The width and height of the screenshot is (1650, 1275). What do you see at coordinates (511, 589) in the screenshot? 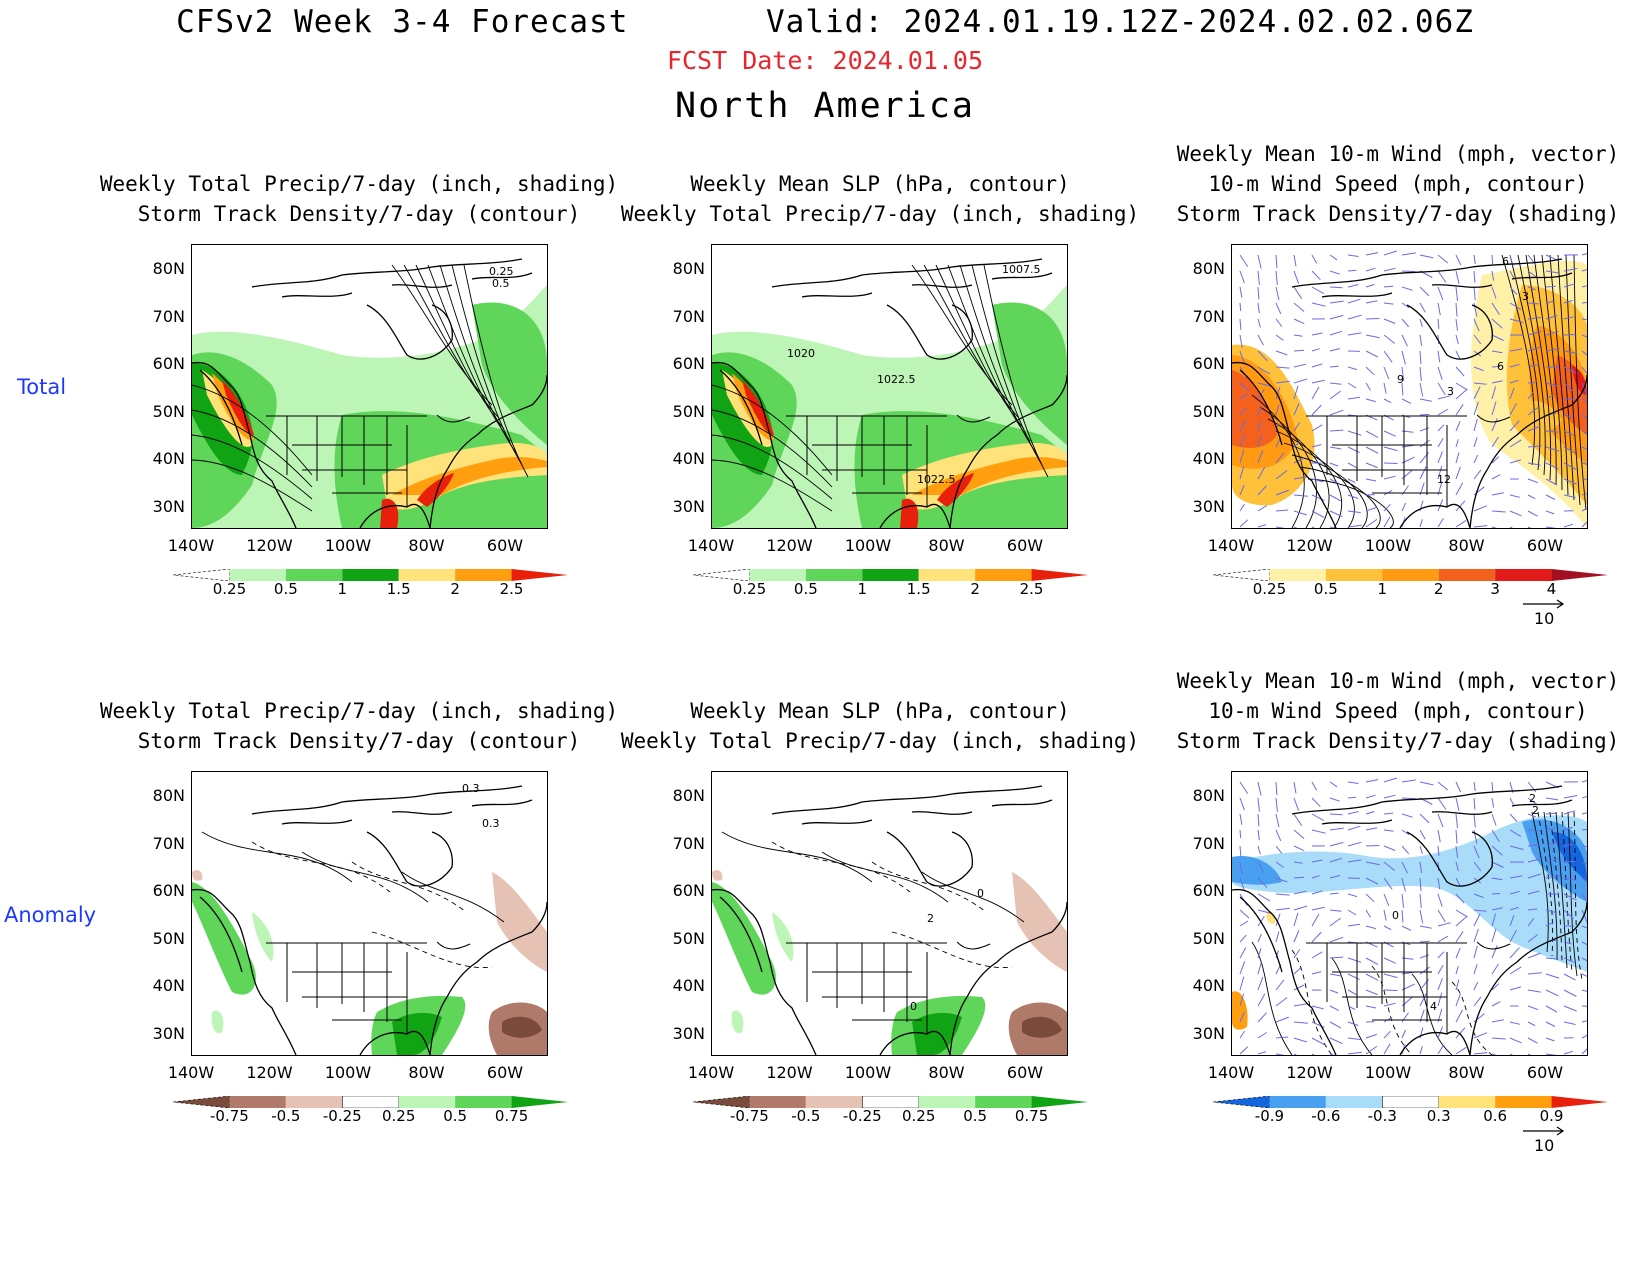
I see `colorbar-label: 2.5` at bounding box center [511, 589].